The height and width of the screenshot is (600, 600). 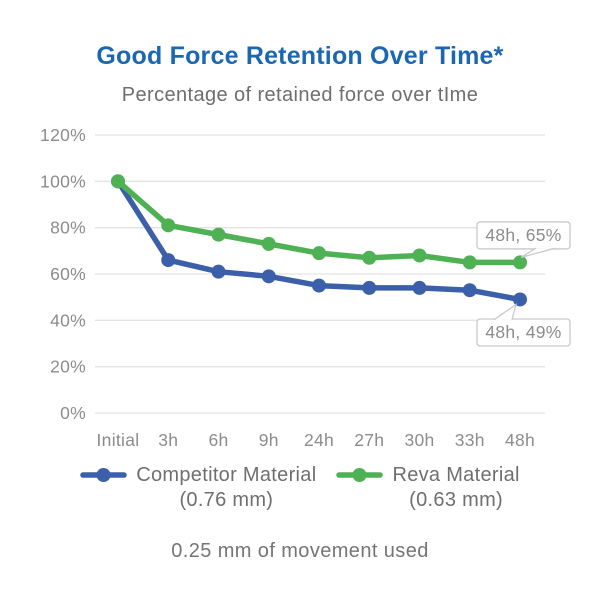 What do you see at coordinates (218, 440) in the screenshot?
I see `x-tick-label: 6h` at bounding box center [218, 440].